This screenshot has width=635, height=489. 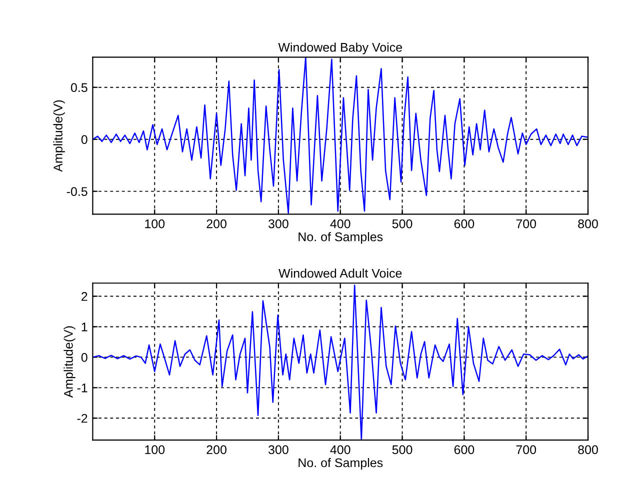 What do you see at coordinates (85, 296) in the screenshot?
I see `y-tick-label: 2` at bounding box center [85, 296].